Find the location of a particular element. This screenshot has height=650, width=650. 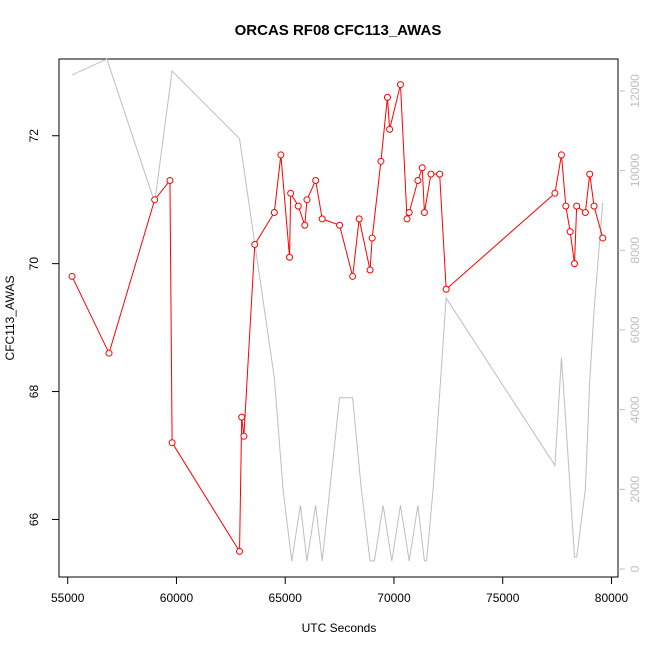

y2-tick-label: 12000 is located at coordinates (635, 91).